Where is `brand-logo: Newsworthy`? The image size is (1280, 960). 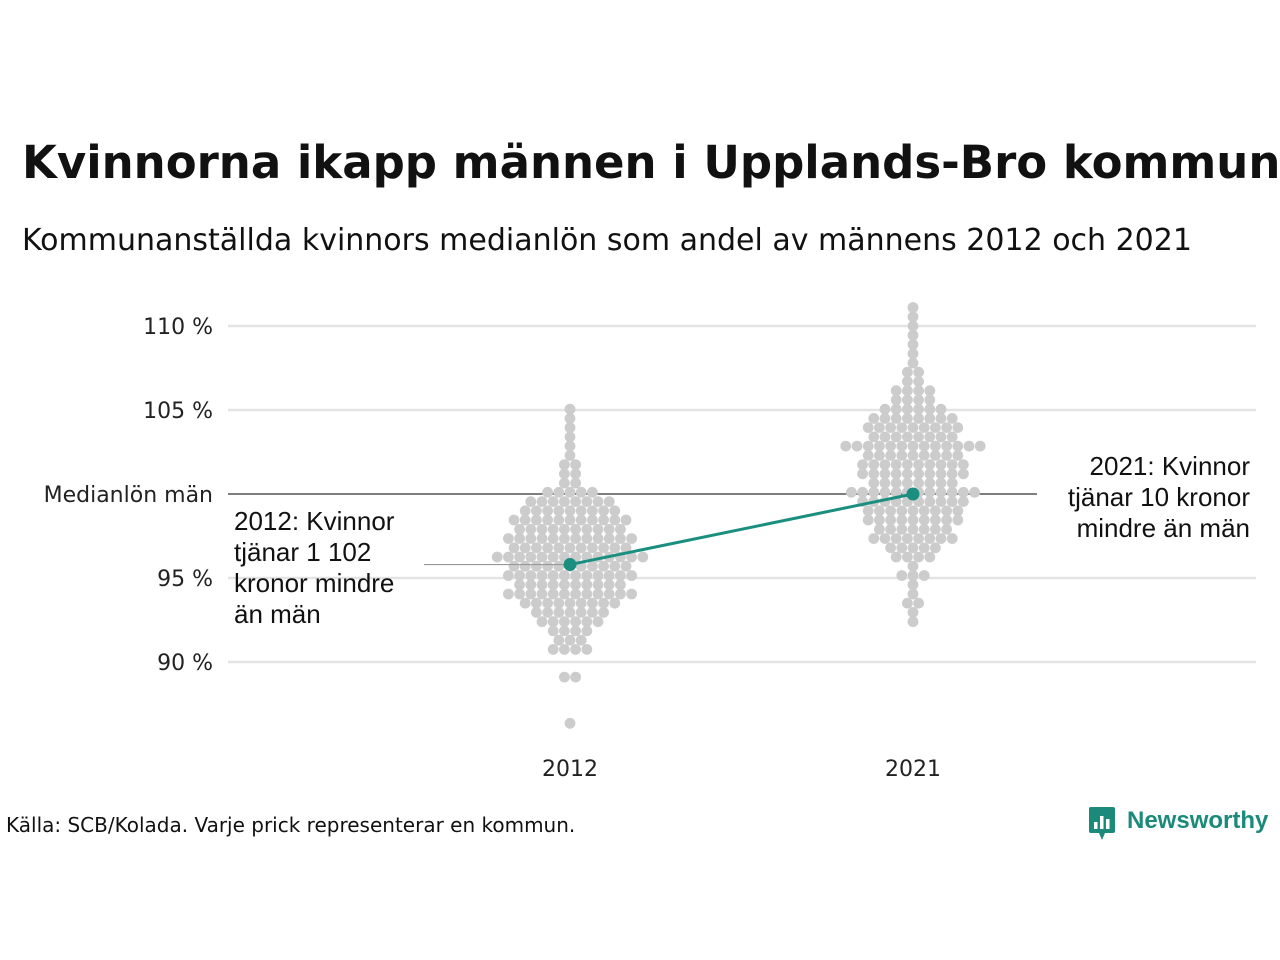
brand-logo: Newsworthy is located at coordinates (1179, 823).